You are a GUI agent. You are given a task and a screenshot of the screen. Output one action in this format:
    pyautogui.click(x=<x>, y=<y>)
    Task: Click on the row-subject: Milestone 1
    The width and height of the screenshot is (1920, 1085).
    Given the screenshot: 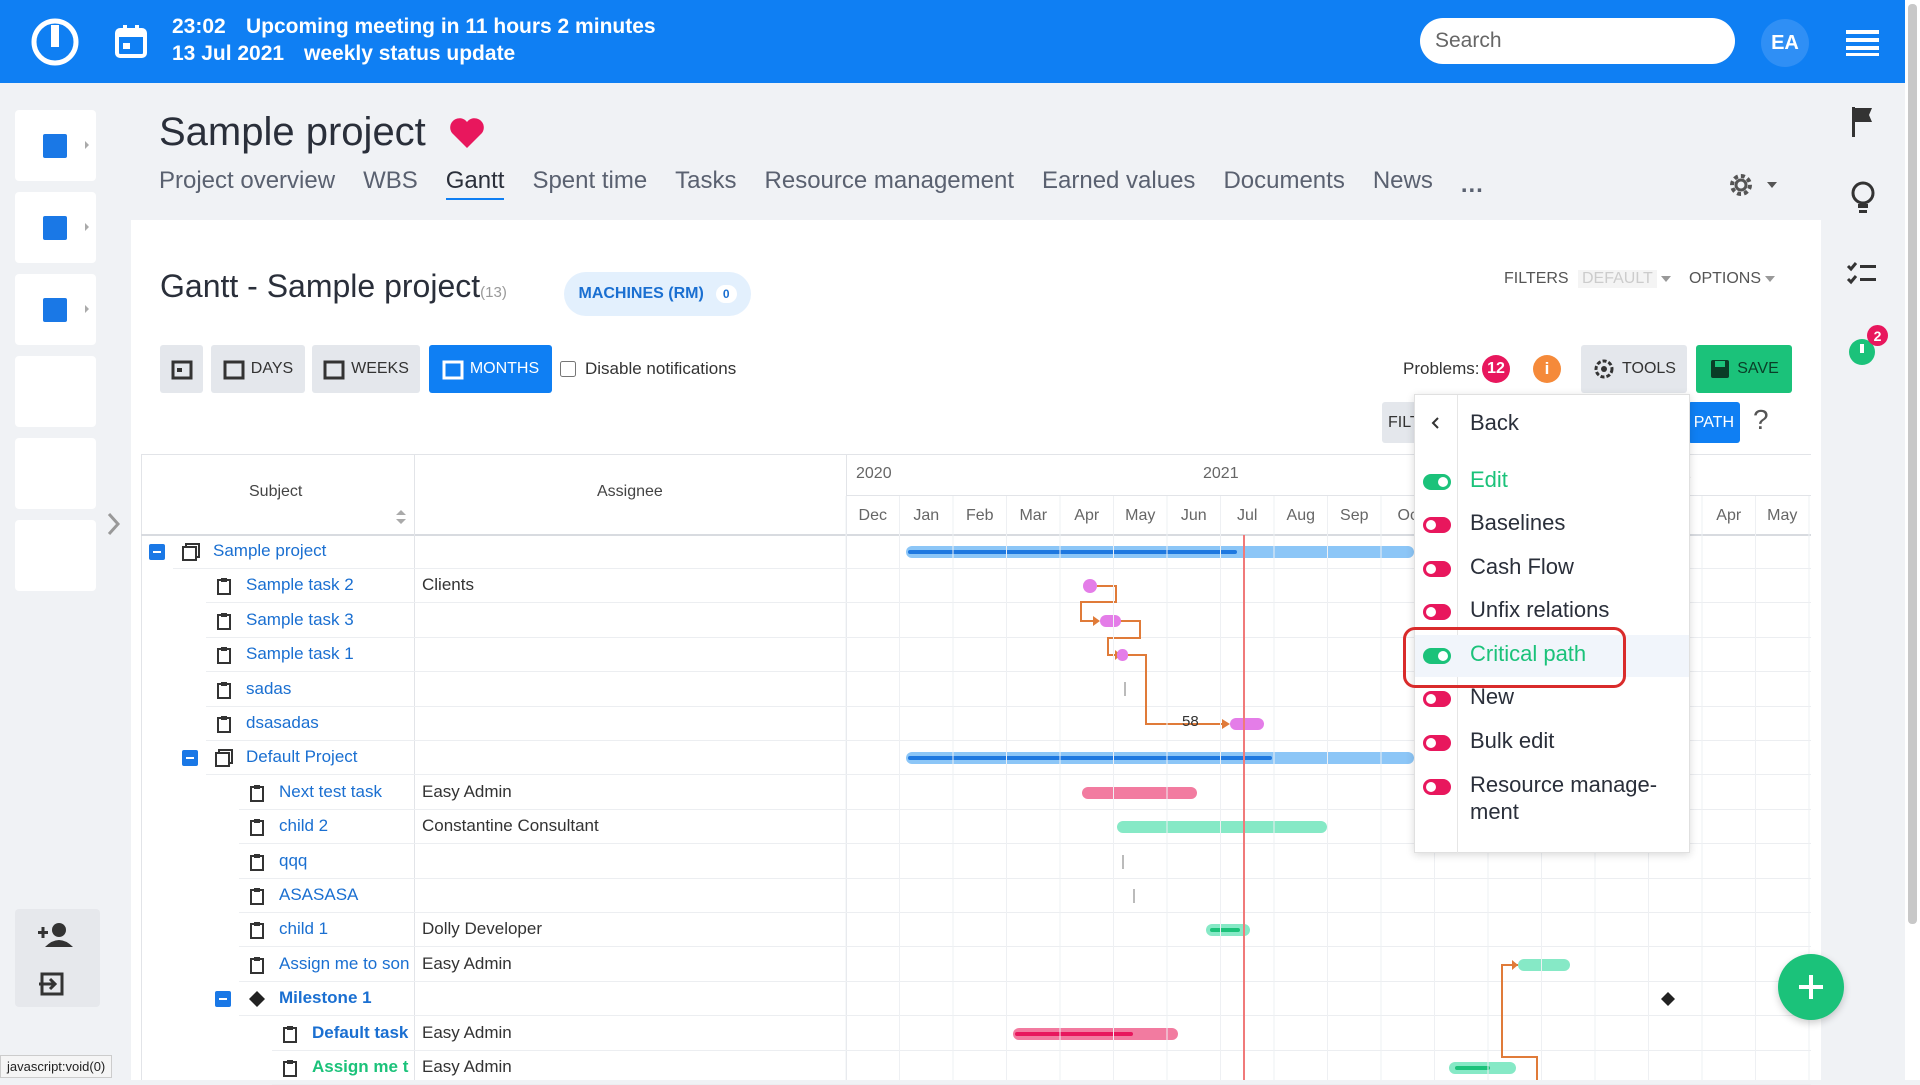 What is the action you would take?
    pyautogui.click(x=325, y=998)
    